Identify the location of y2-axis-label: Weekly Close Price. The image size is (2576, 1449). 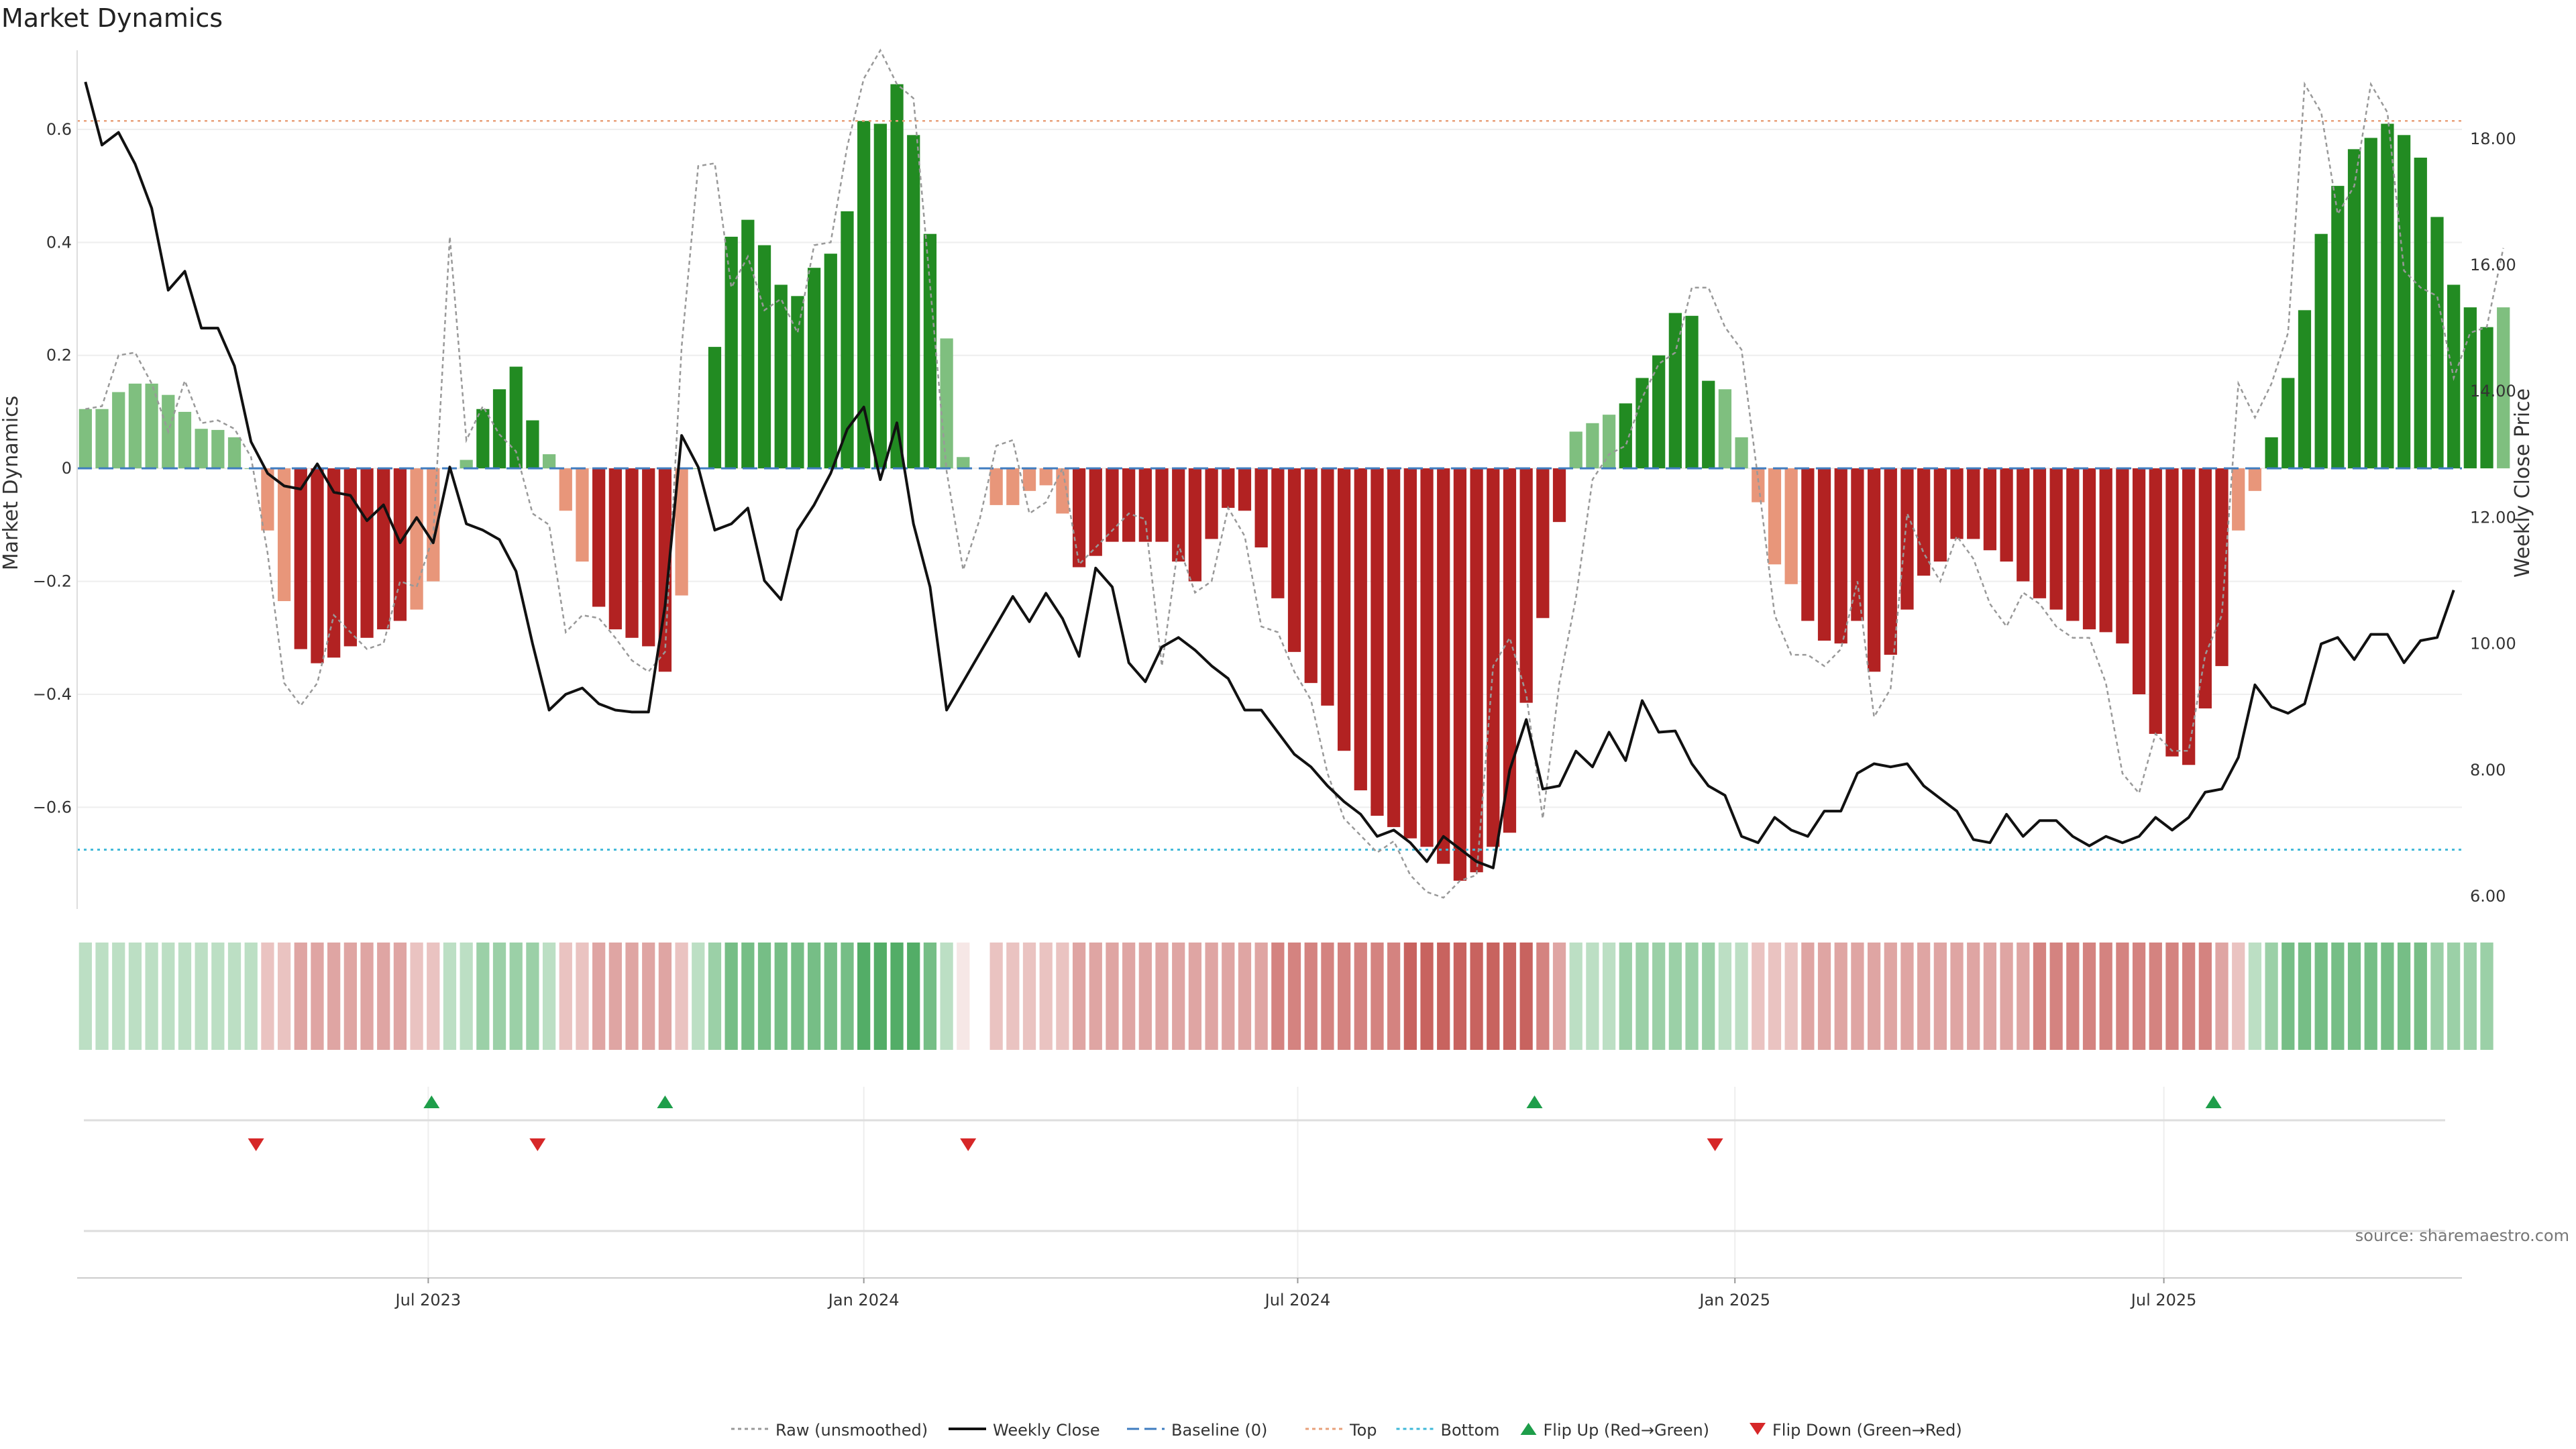
(2522, 483).